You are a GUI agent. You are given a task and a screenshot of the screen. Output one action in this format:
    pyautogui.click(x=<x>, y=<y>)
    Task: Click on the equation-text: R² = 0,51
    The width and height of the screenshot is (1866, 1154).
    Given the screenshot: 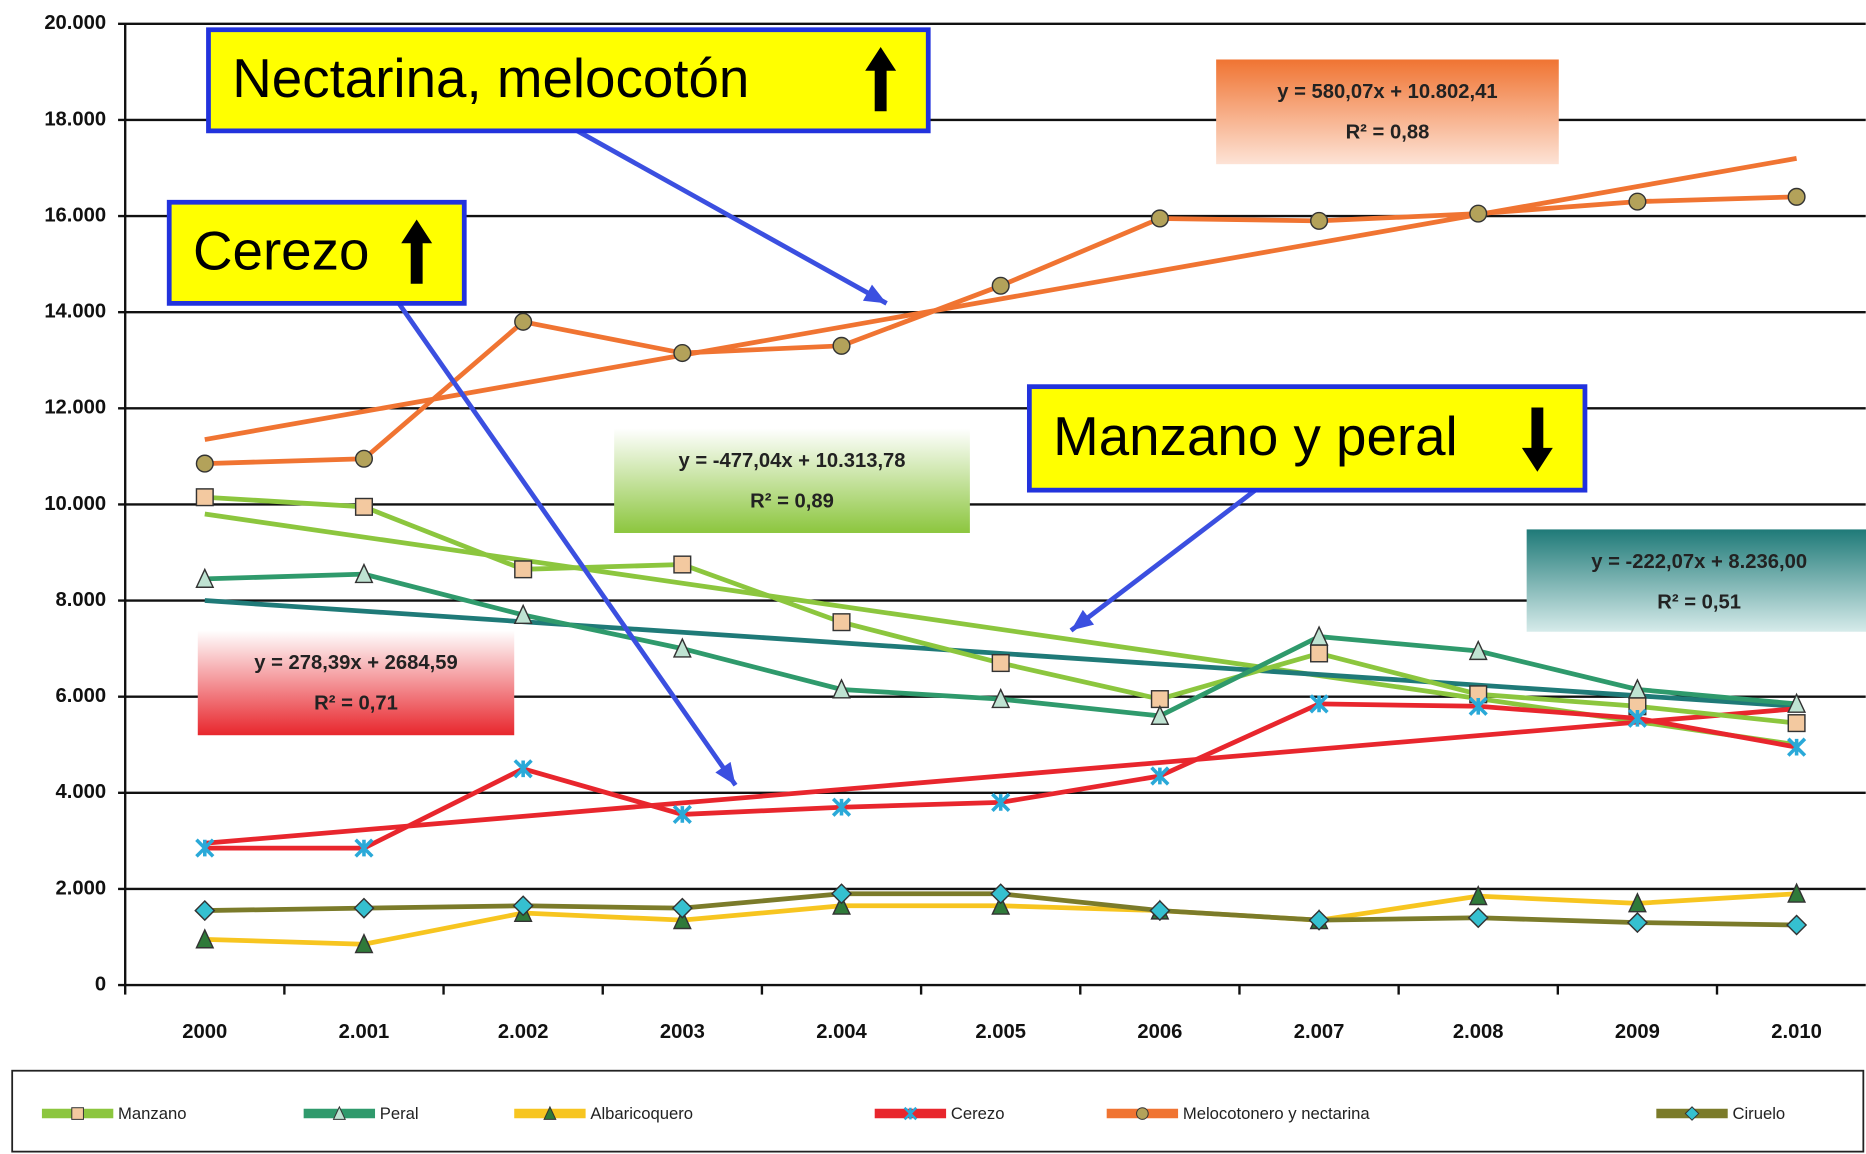 What is the action you would take?
    pyautogui.click(x=1699, y=603)
    